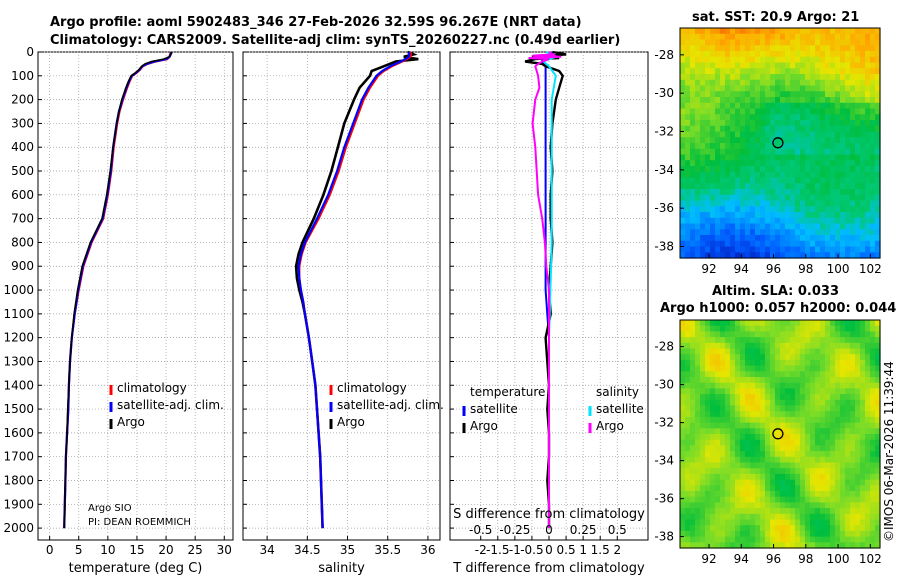 This screenshot has width=900, height=580. What do you see at coordinates (549, 530) in the screenshot?
I see `difference-secondary-tick: 0` at bounding box center [549, 530].